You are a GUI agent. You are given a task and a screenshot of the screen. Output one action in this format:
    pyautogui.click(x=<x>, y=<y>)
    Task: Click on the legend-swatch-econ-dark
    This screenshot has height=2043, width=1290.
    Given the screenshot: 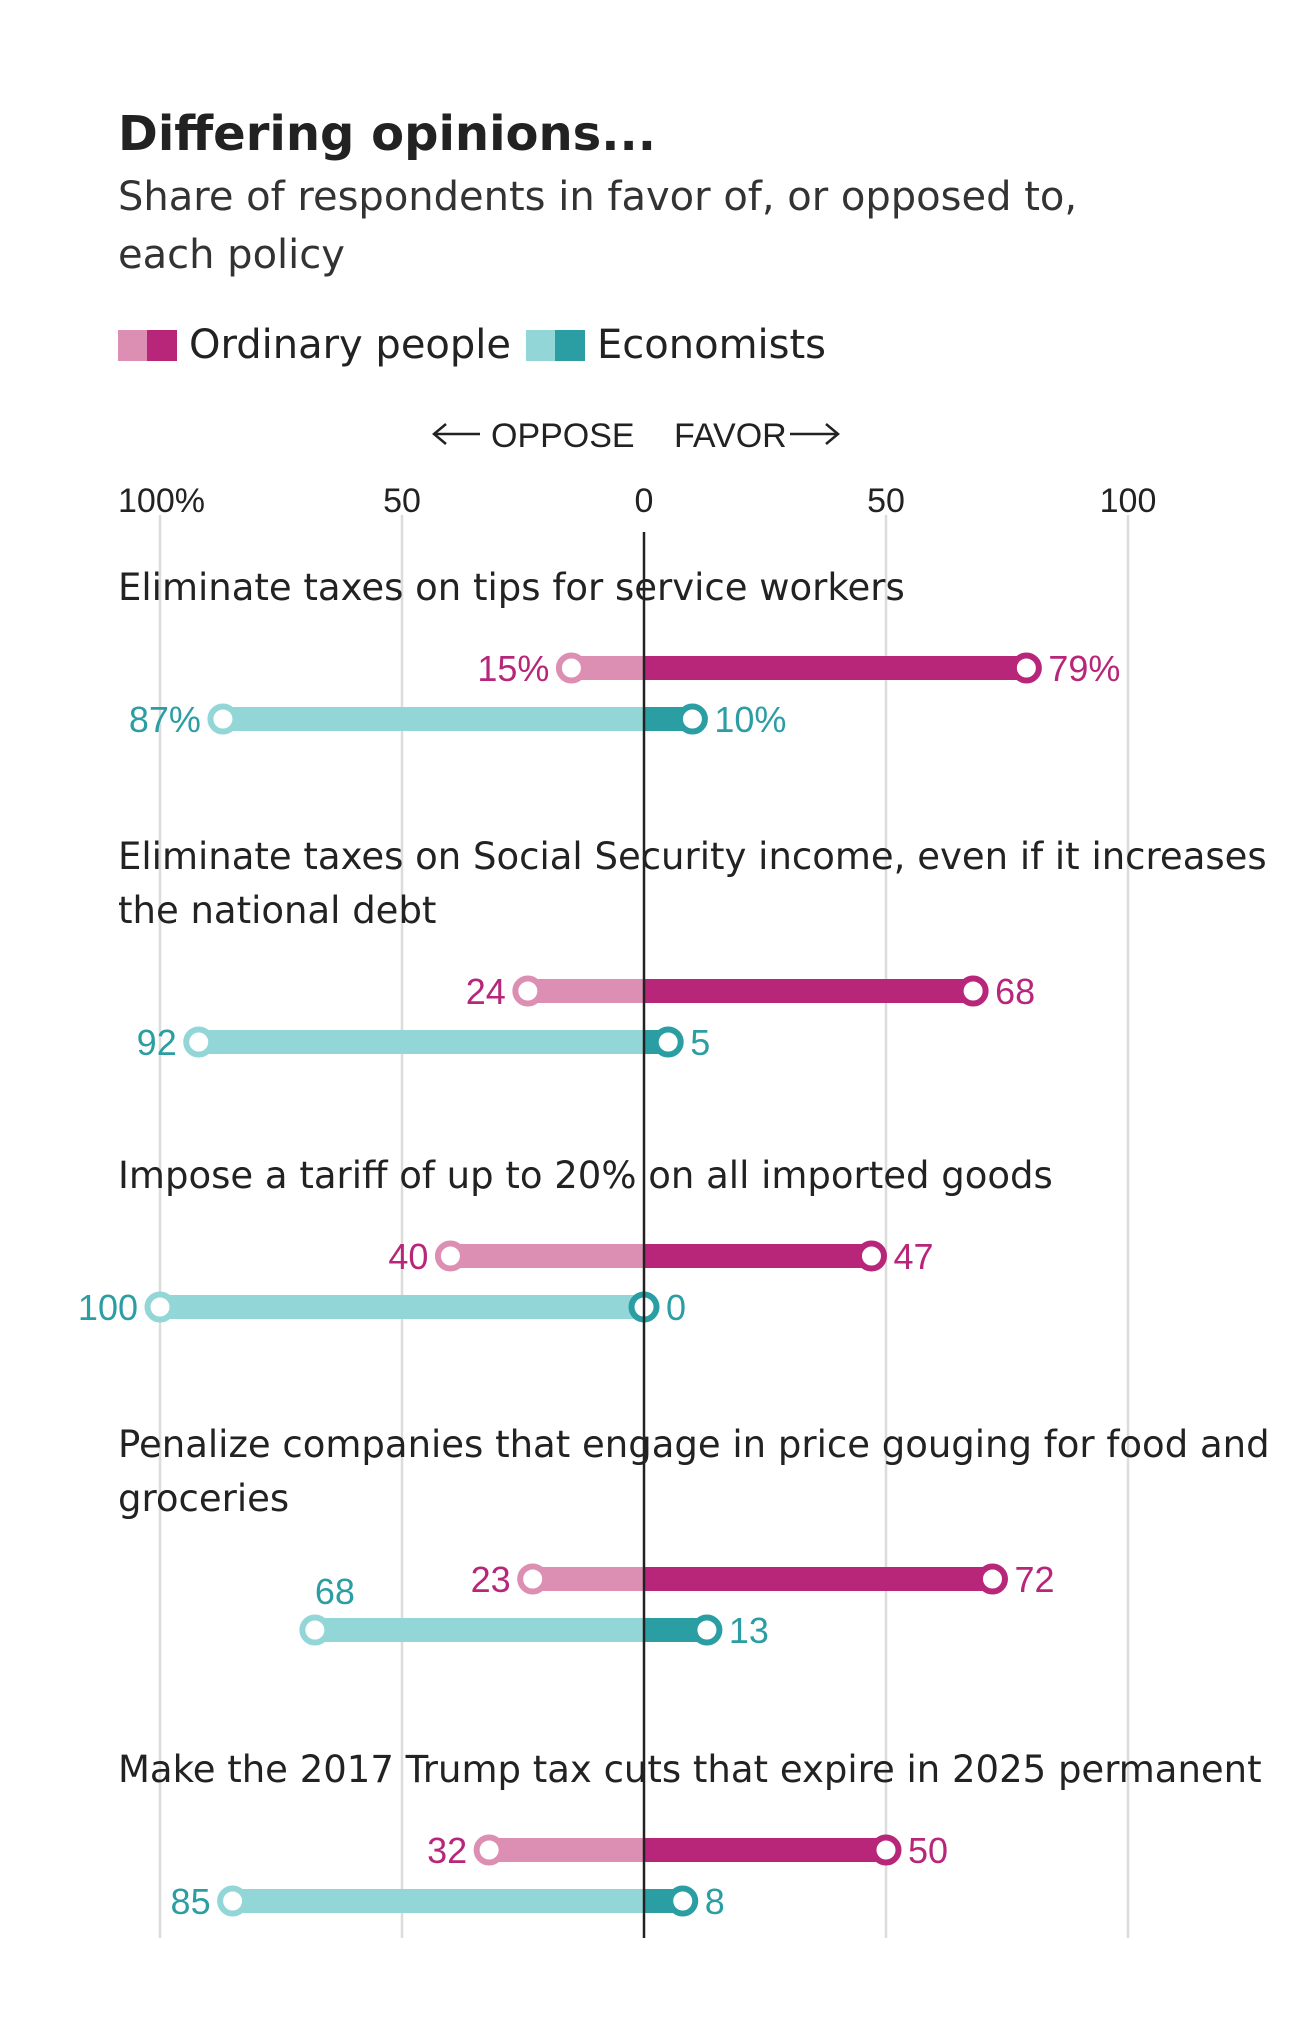 What is the action you would take?
    pyautogui.click(x=570, y=345)
    